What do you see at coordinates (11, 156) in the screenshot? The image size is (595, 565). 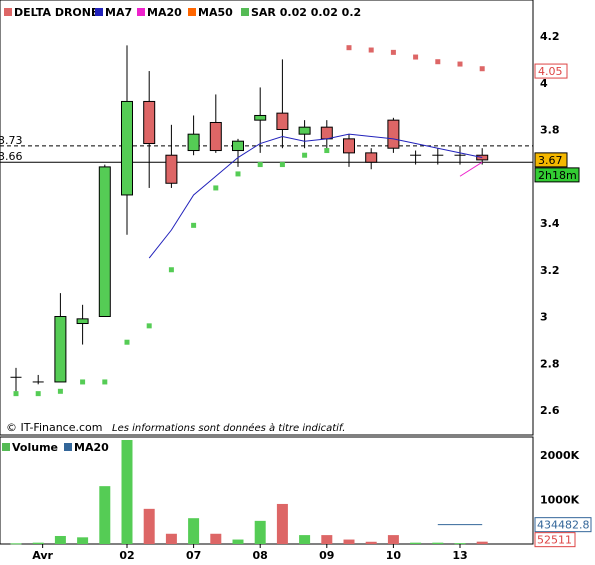 I see `ref-line-label: 3.66` at bounding box center [11, 156].